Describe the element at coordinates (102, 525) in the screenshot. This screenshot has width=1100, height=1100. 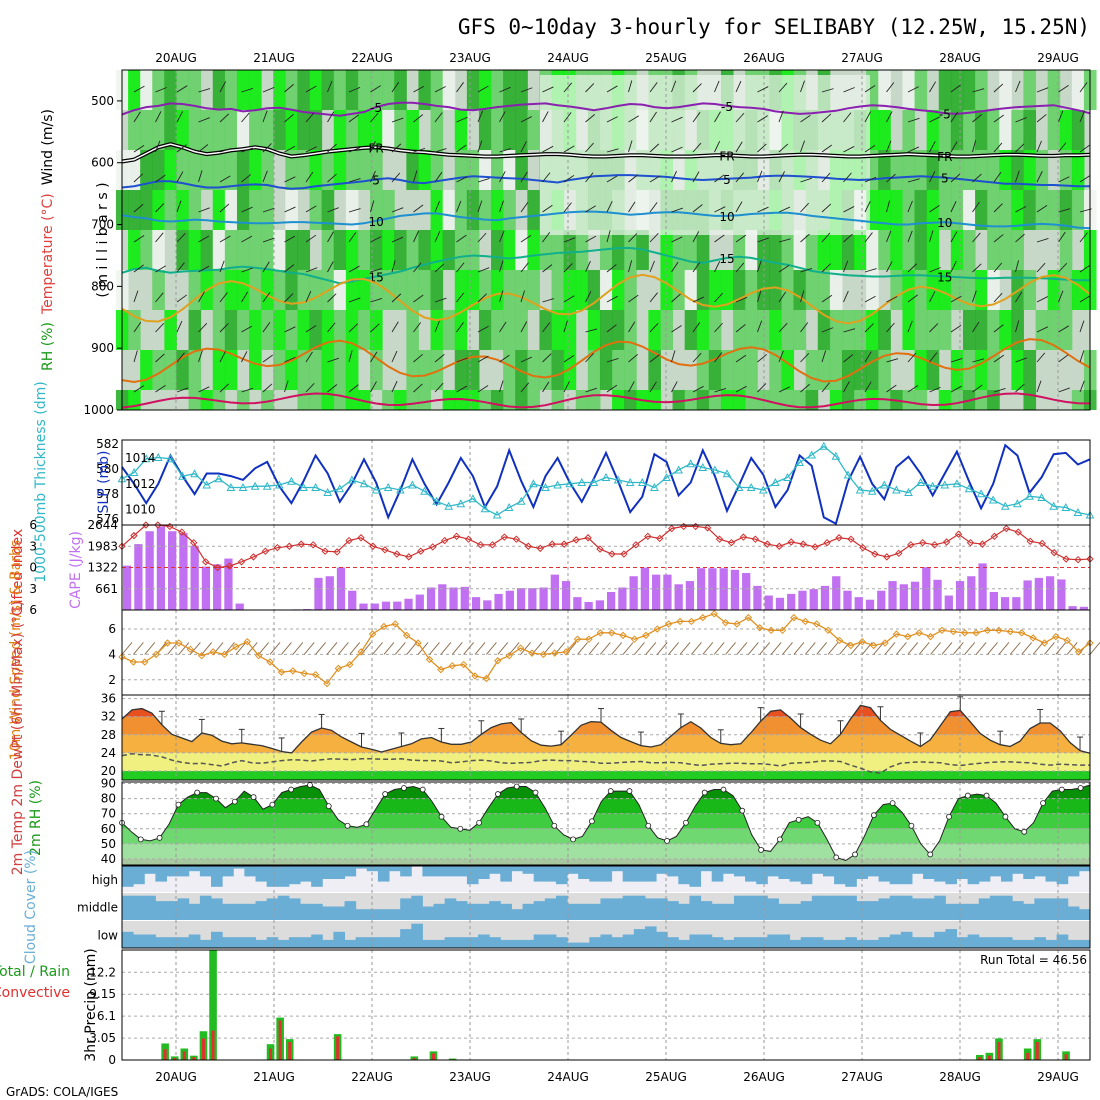
I see `cape-tick-label: 2644` at that location.